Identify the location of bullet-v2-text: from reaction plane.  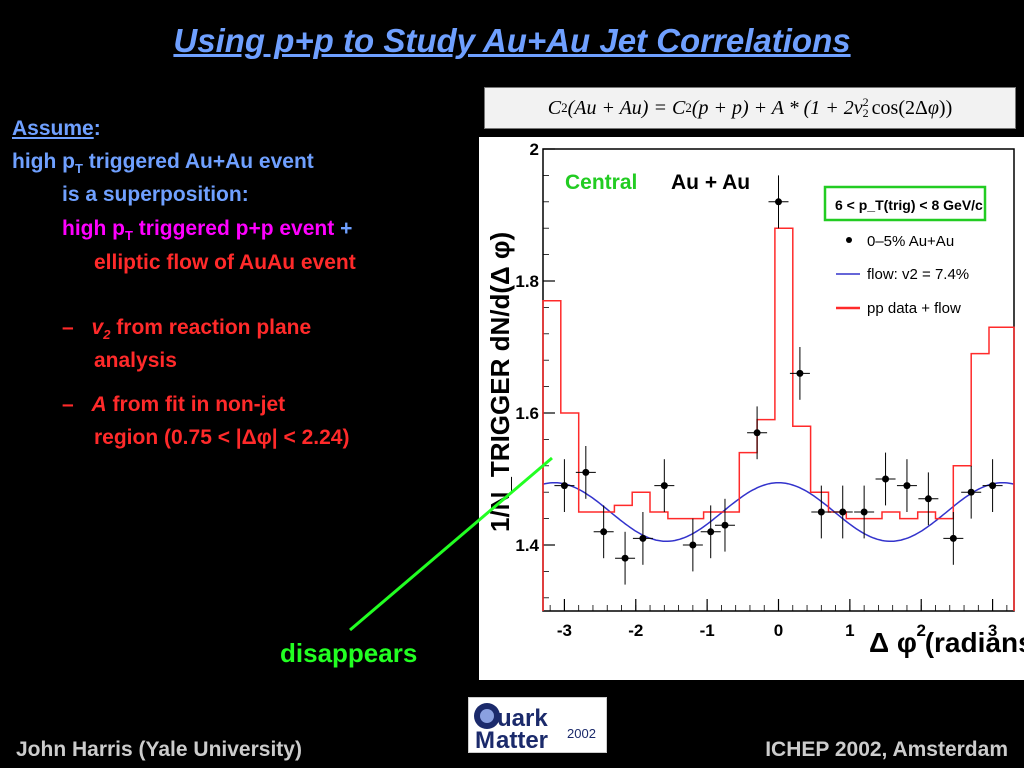
(211, 327).